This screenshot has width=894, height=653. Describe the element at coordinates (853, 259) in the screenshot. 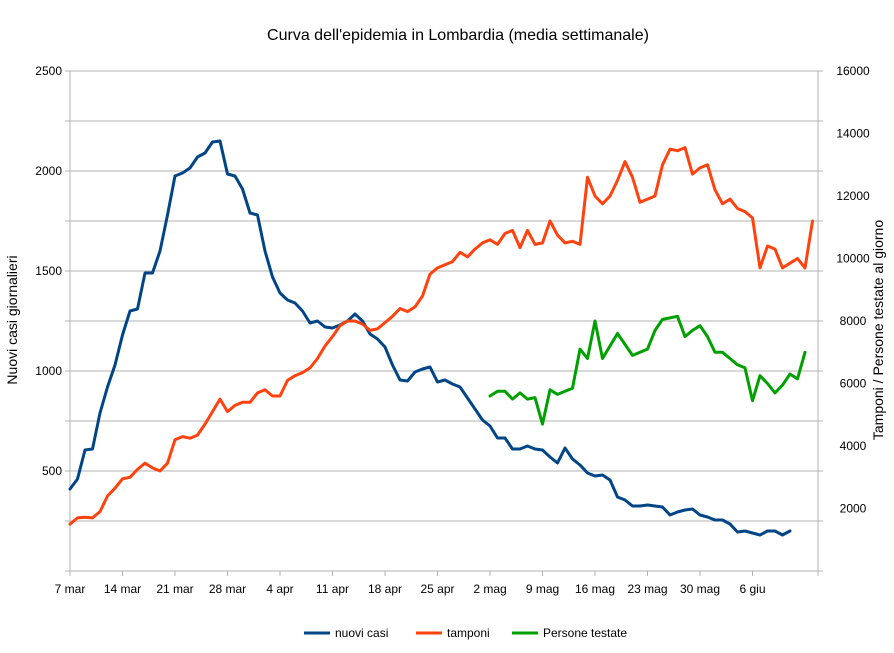

I see `y-right-tick-label: 10000` at that location.